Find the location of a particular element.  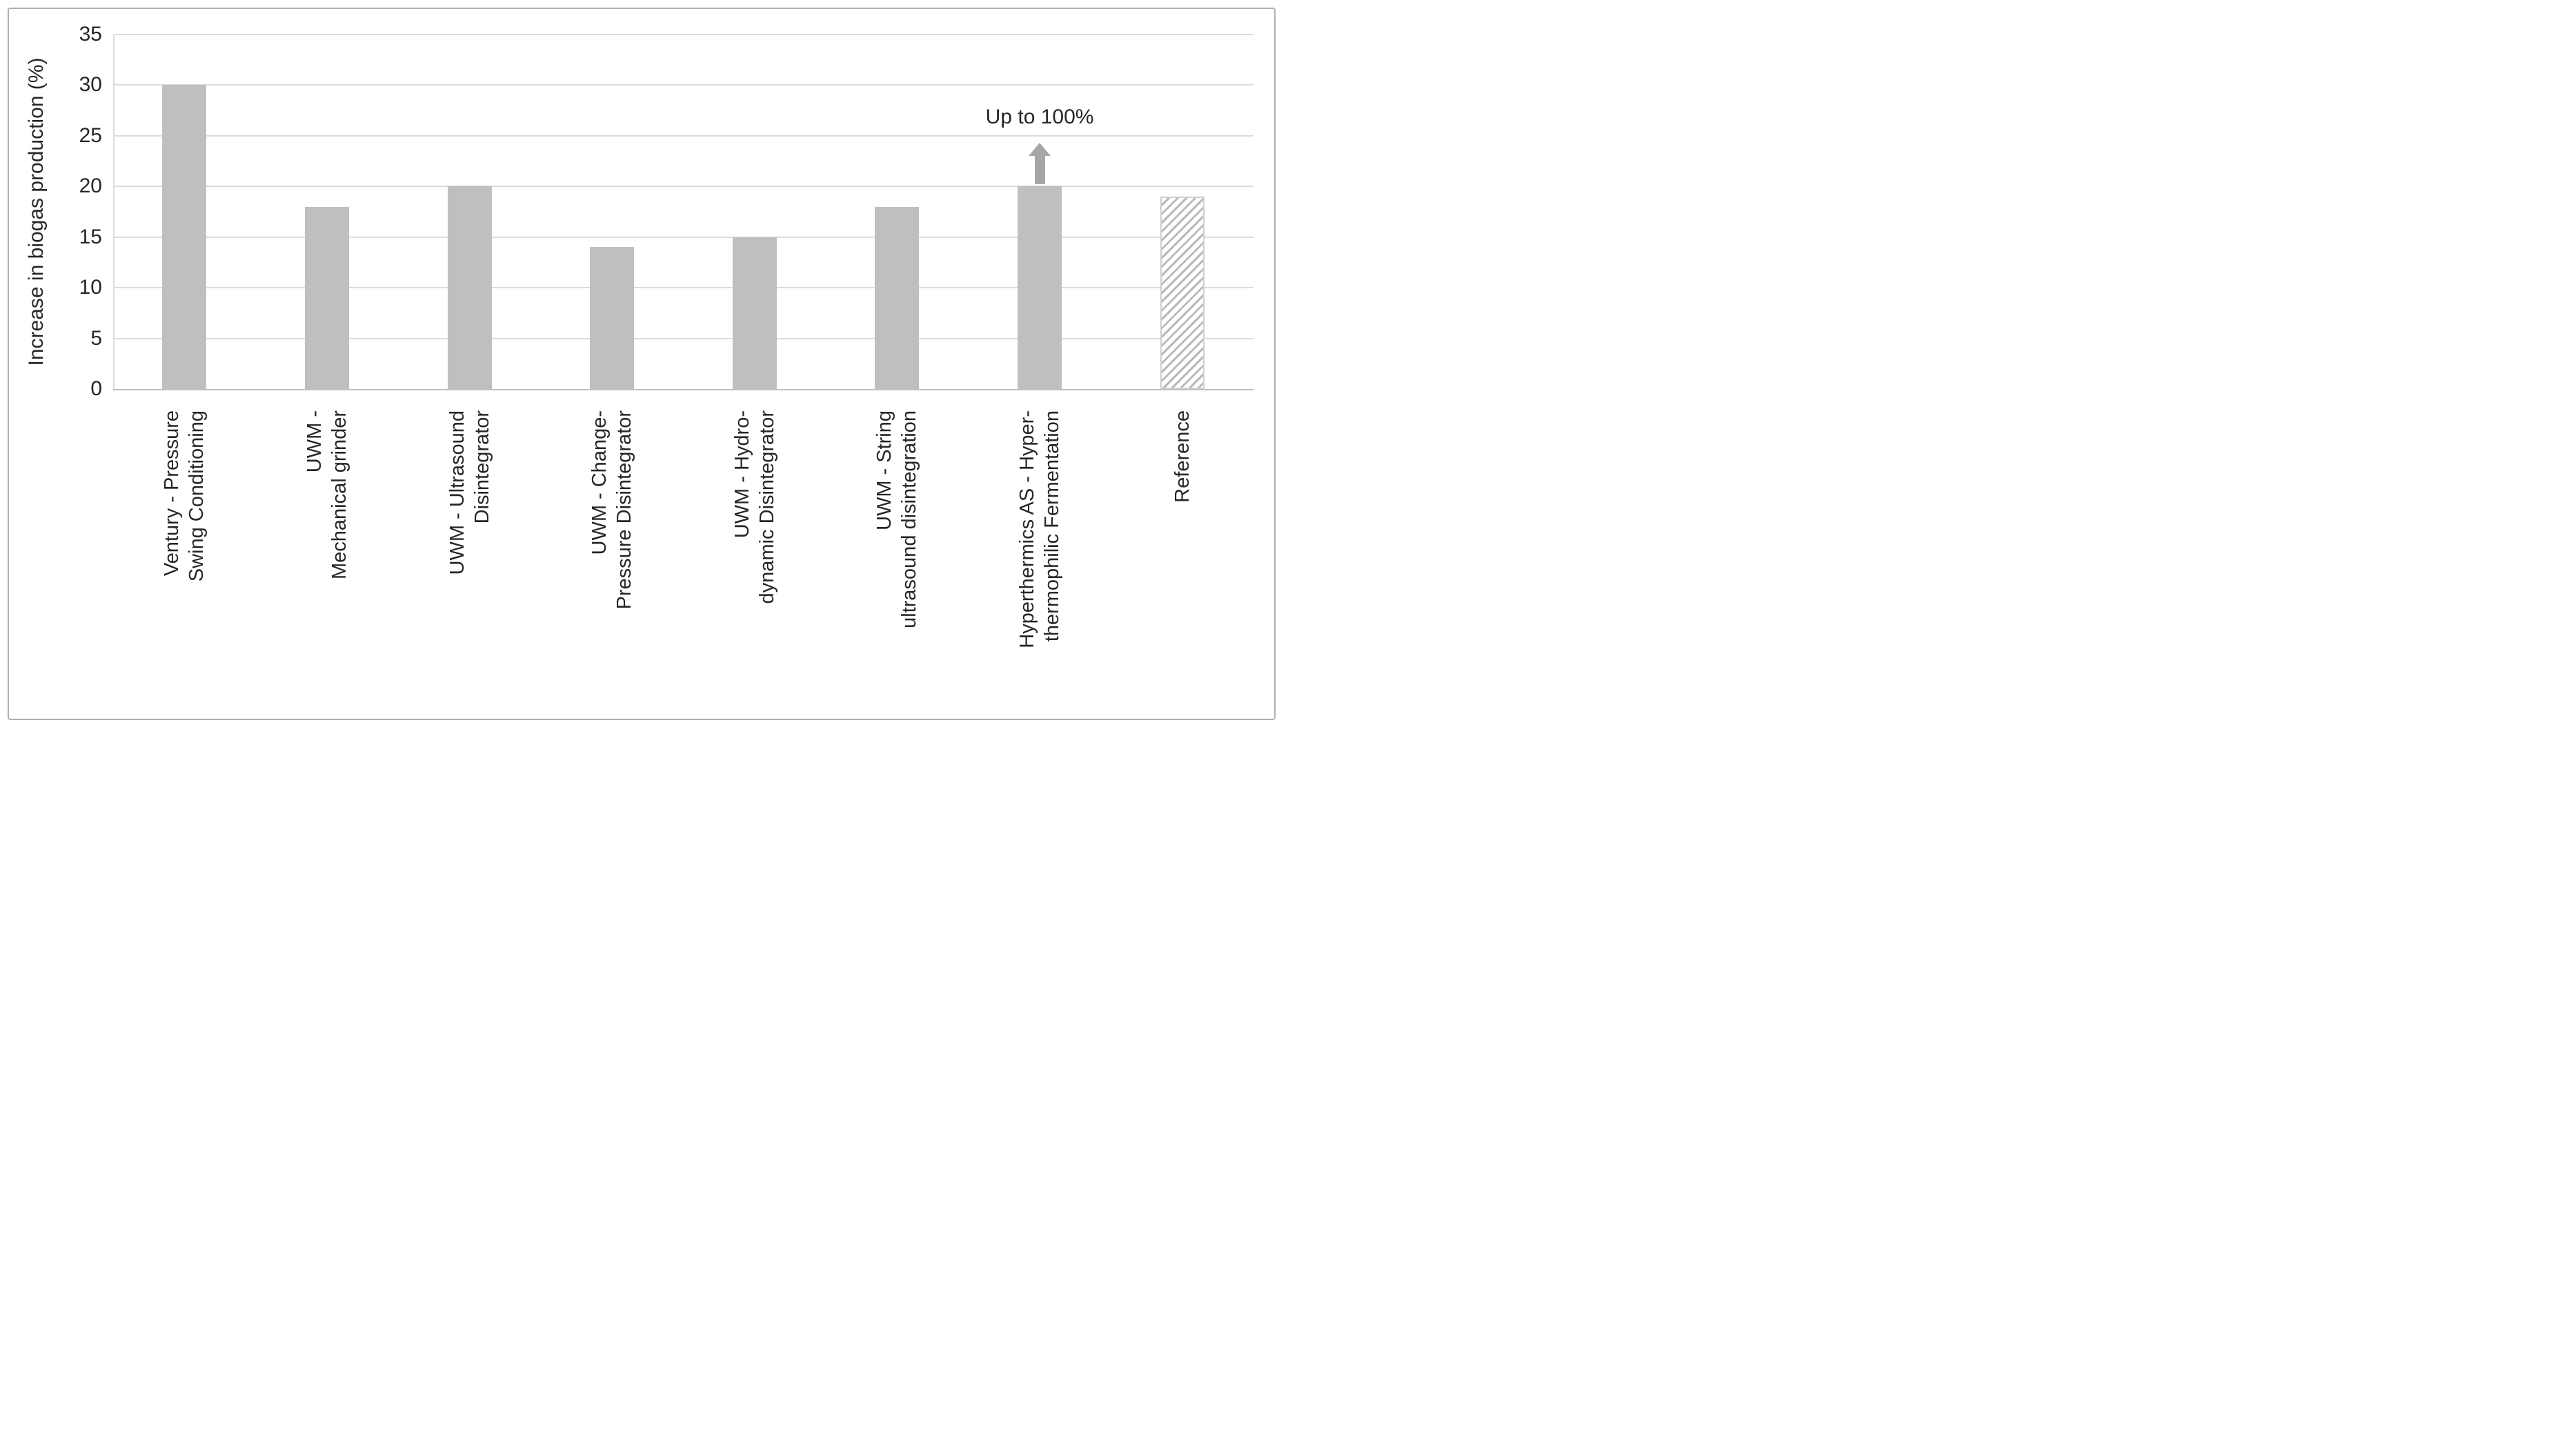

x-category-label: UWM - Mechanical grinder is located at coordinates (326, 495).